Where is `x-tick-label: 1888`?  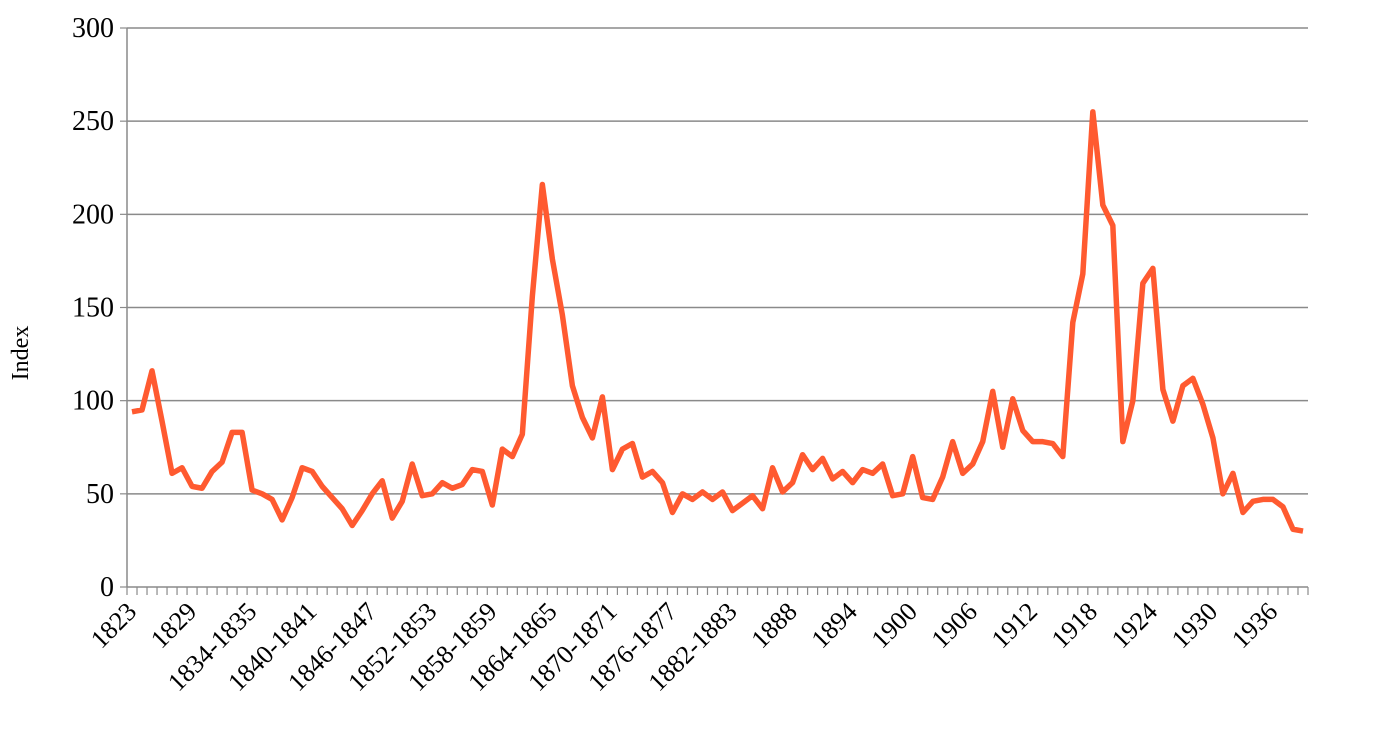 x-tick-label: 1888 is located at coordinates (774, 625).